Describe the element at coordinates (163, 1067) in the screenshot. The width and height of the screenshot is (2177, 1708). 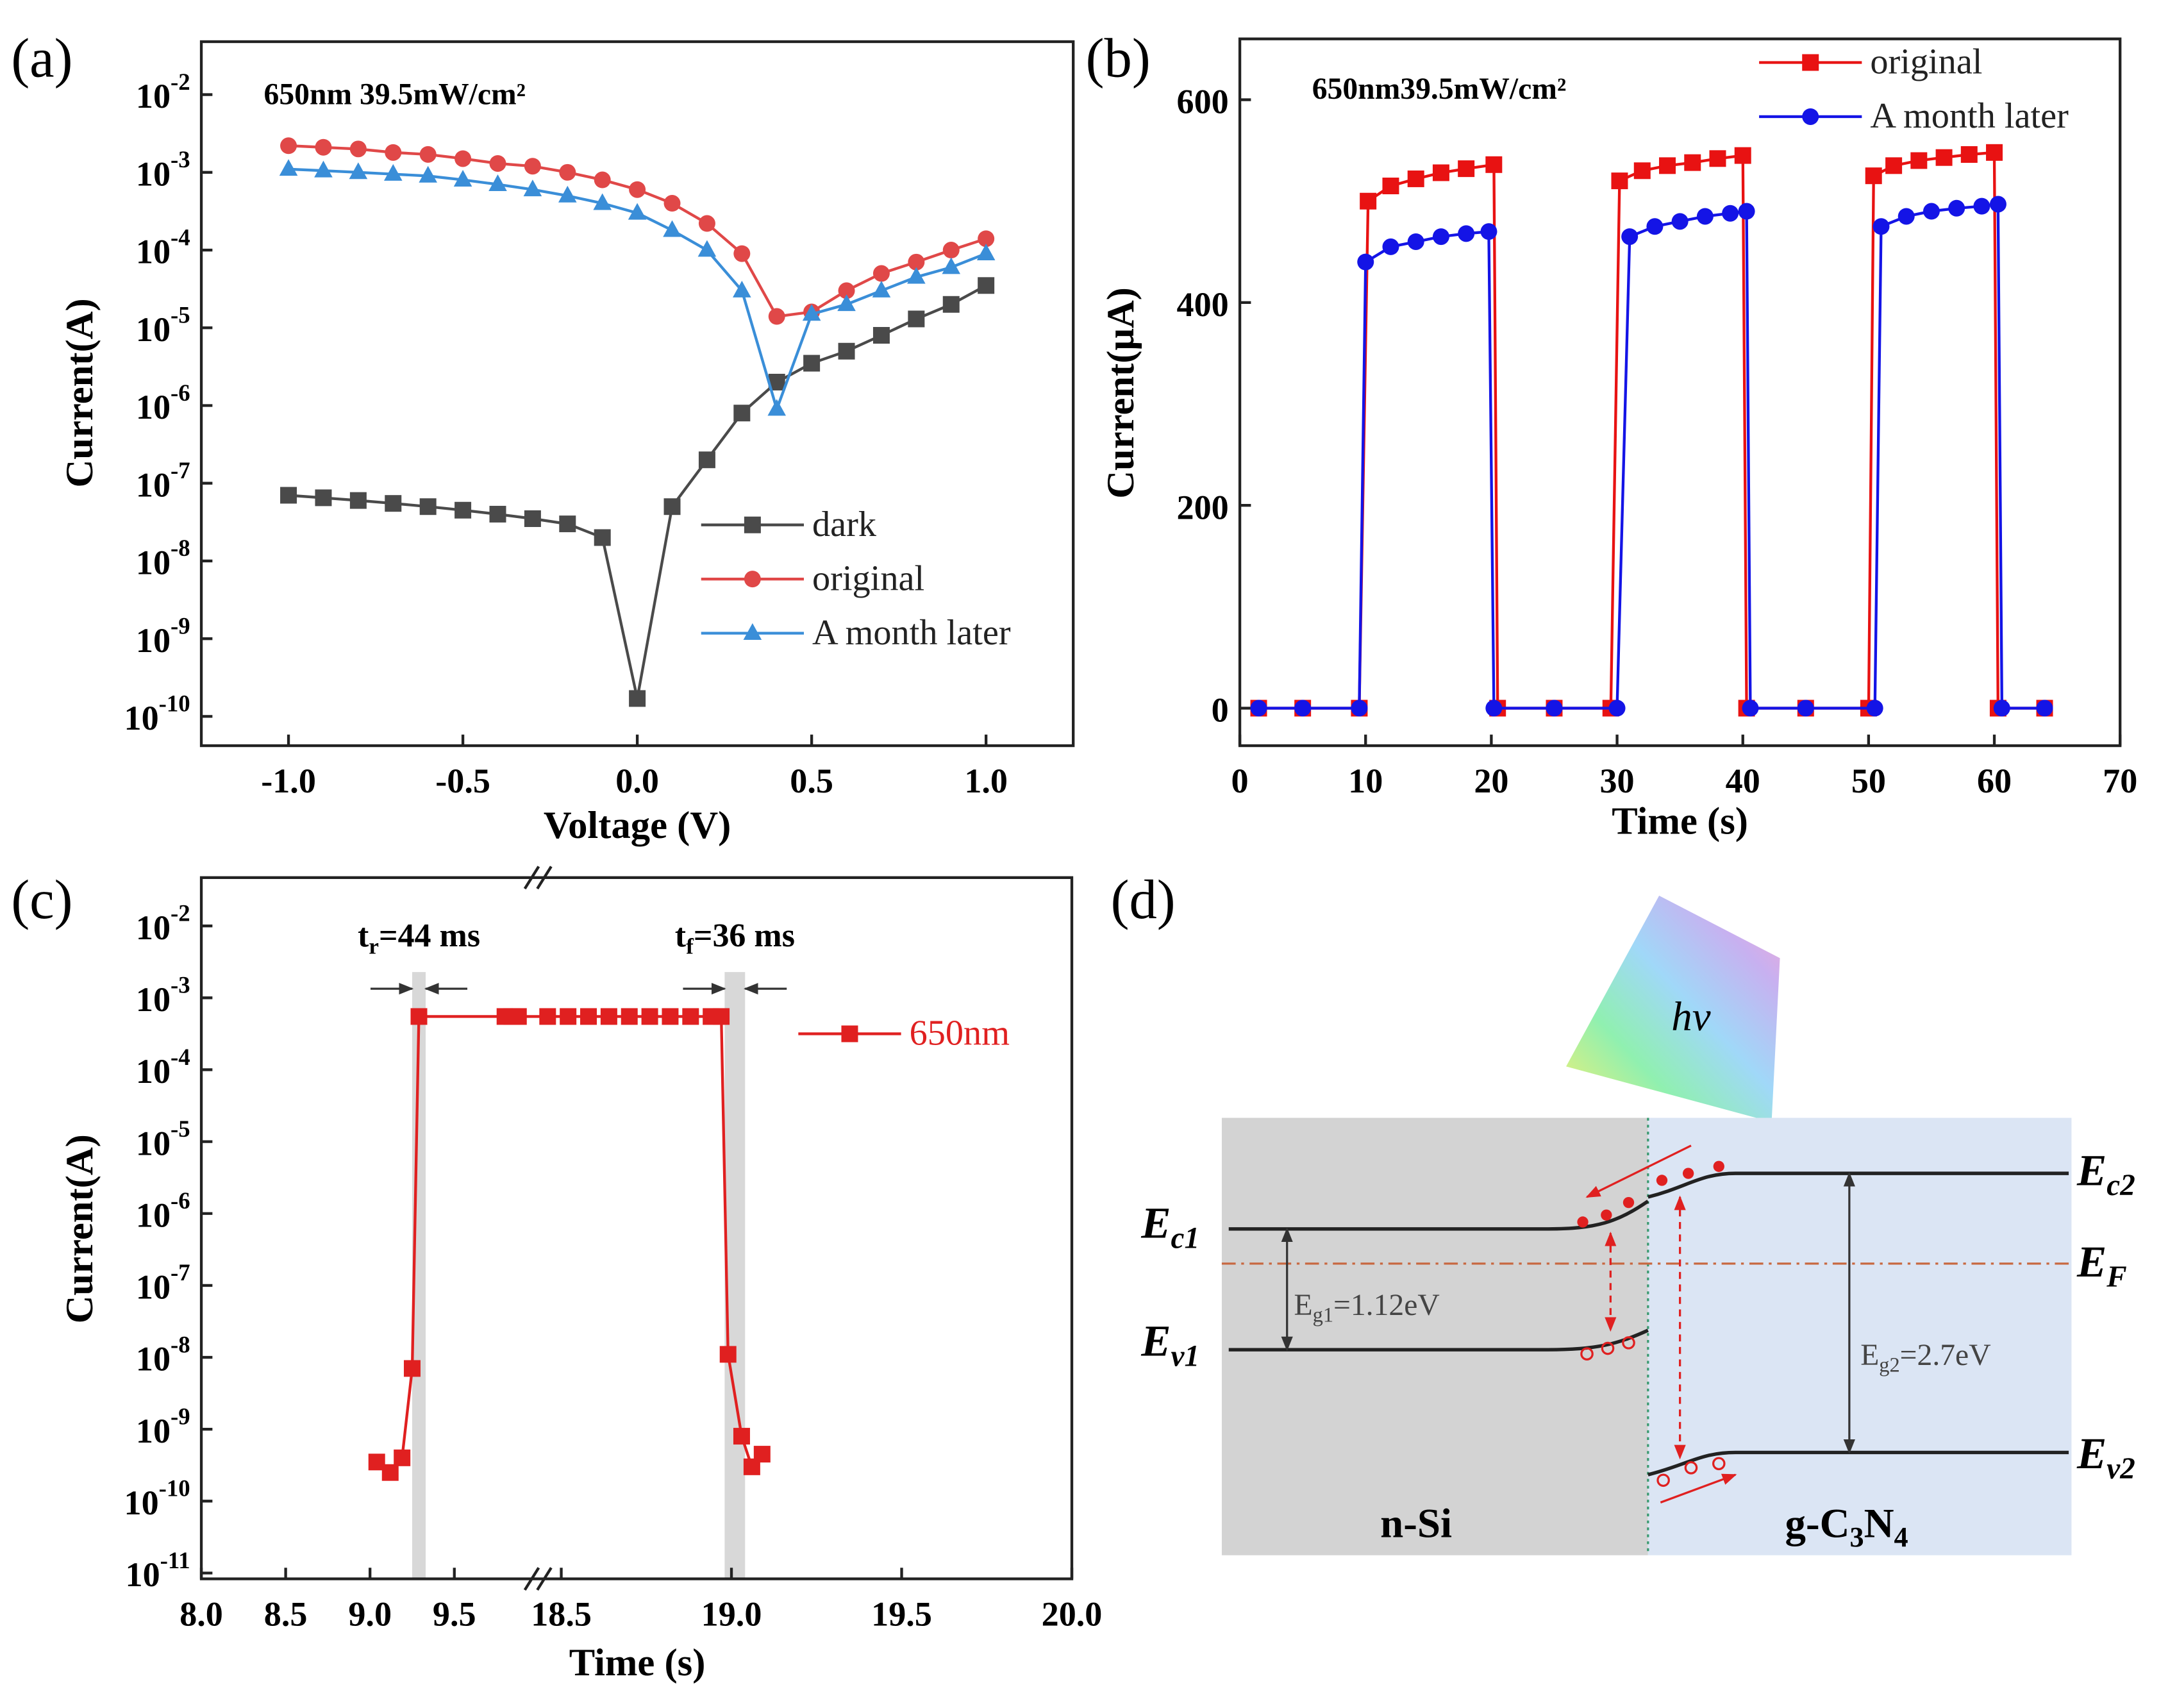
I see `y-tick-label: 10⁻⁴` at that location.